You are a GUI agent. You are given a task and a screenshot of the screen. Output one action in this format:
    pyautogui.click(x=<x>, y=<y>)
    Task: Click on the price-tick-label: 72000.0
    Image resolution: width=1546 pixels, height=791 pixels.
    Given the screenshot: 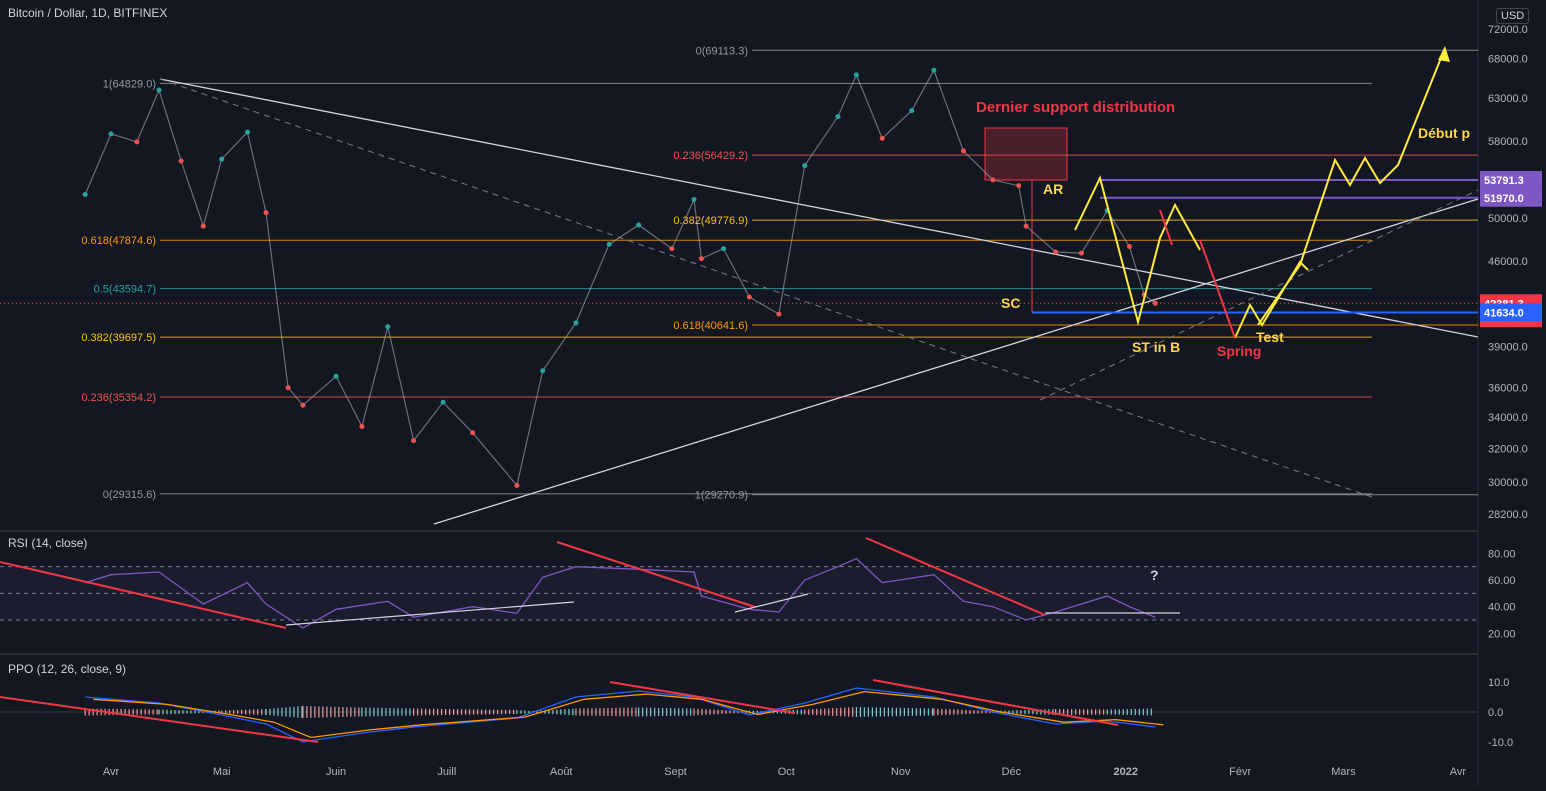 What is the action you would take?
    pyautogui.click(x=1508, y=30)
    